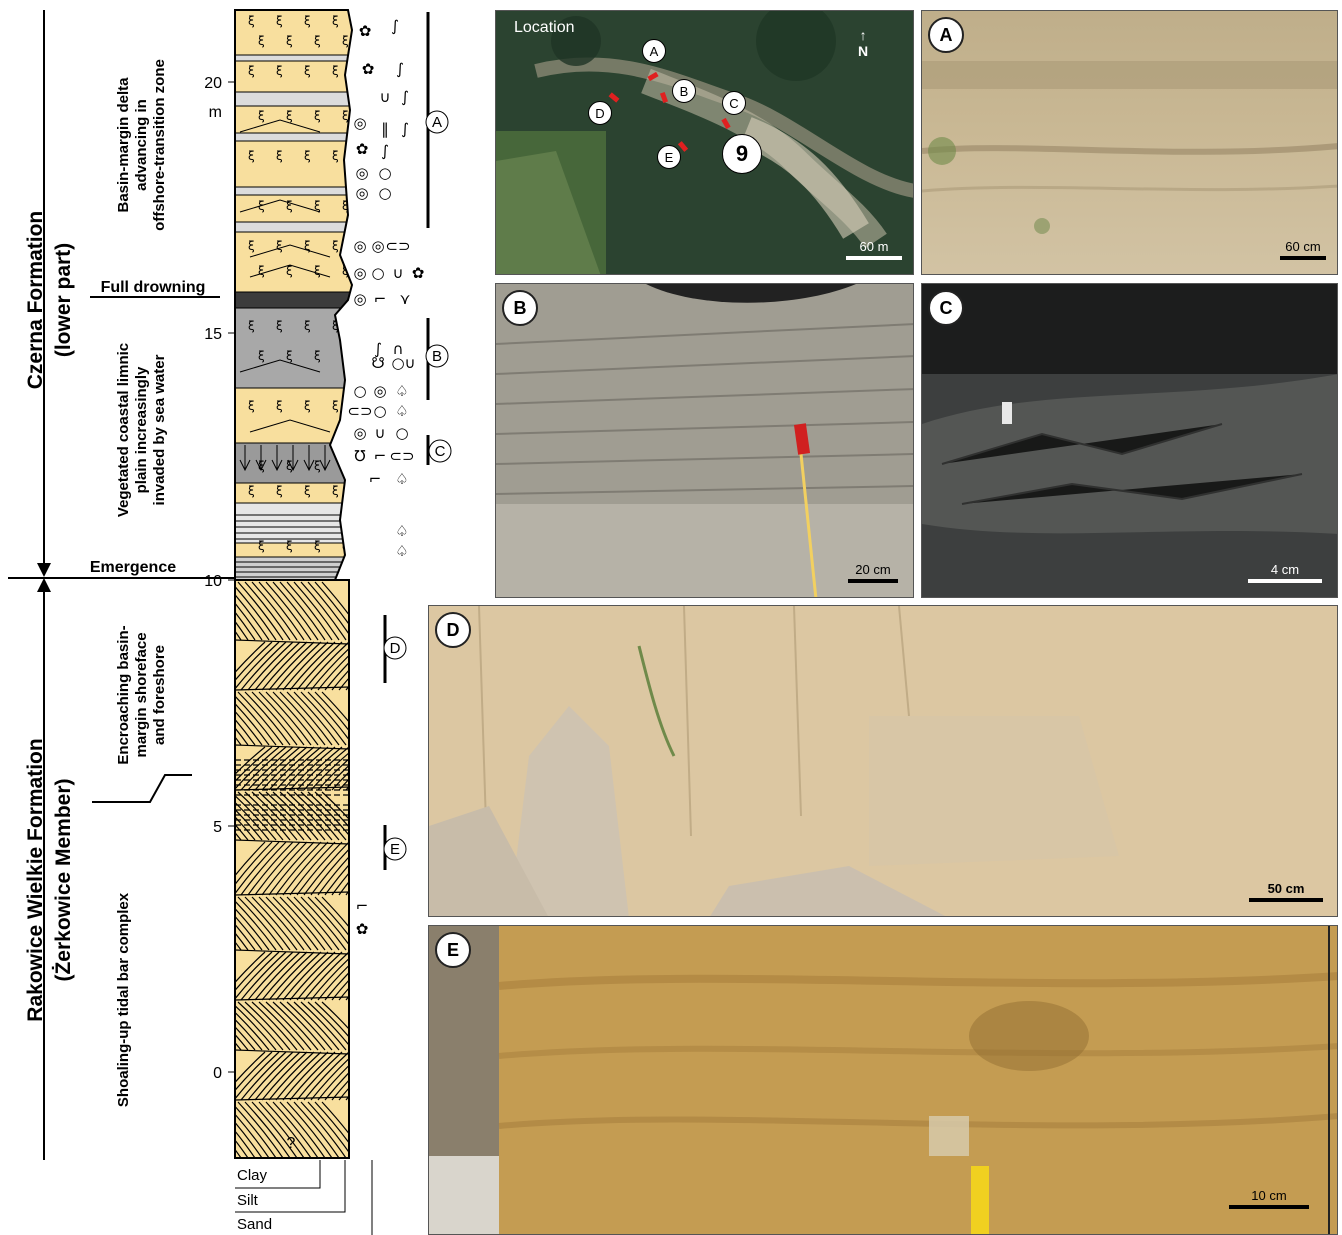 This screenshot has width=1342, height=1235. I want to click on location-point-B: B, so click(684, 91).